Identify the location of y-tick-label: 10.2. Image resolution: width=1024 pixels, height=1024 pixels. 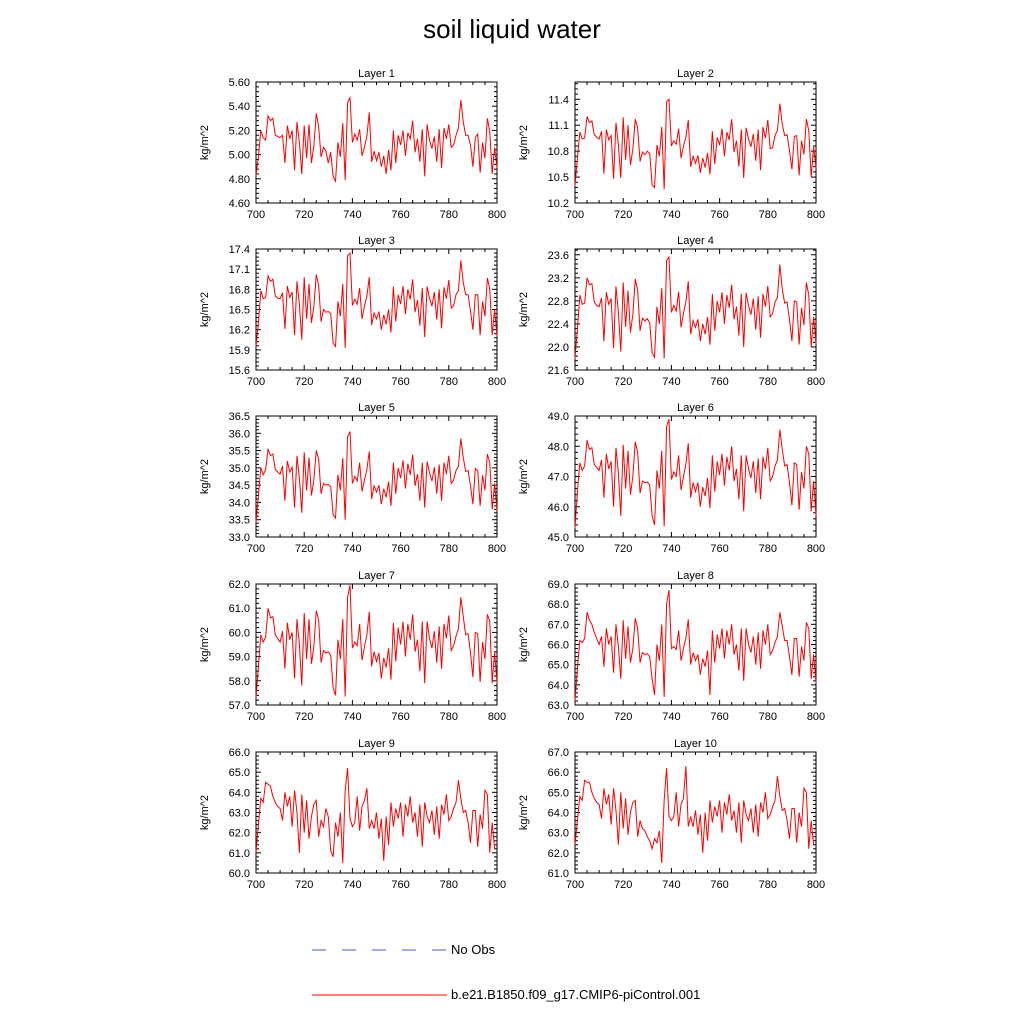
(558, 204).